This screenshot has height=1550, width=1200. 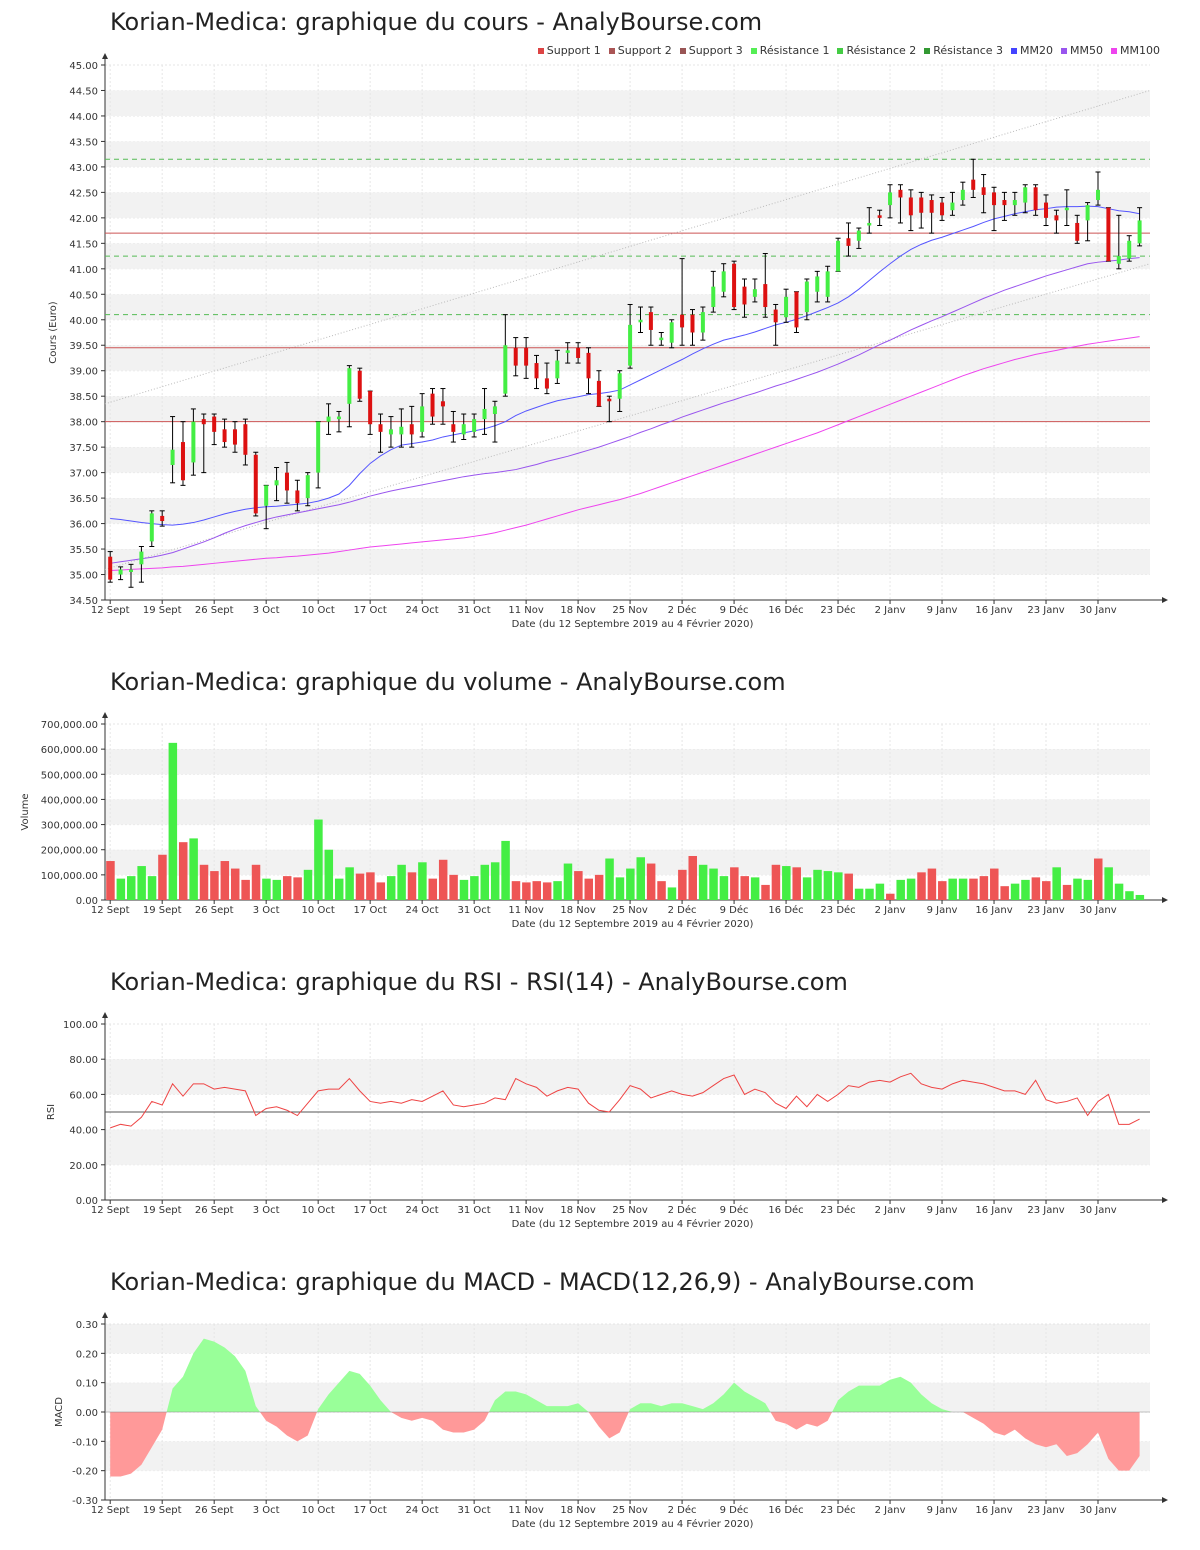 What do you see at coordinates (25, 811) in the screenshot?
I see `y-axis-label: Volume` at bounding box center [25, 811].